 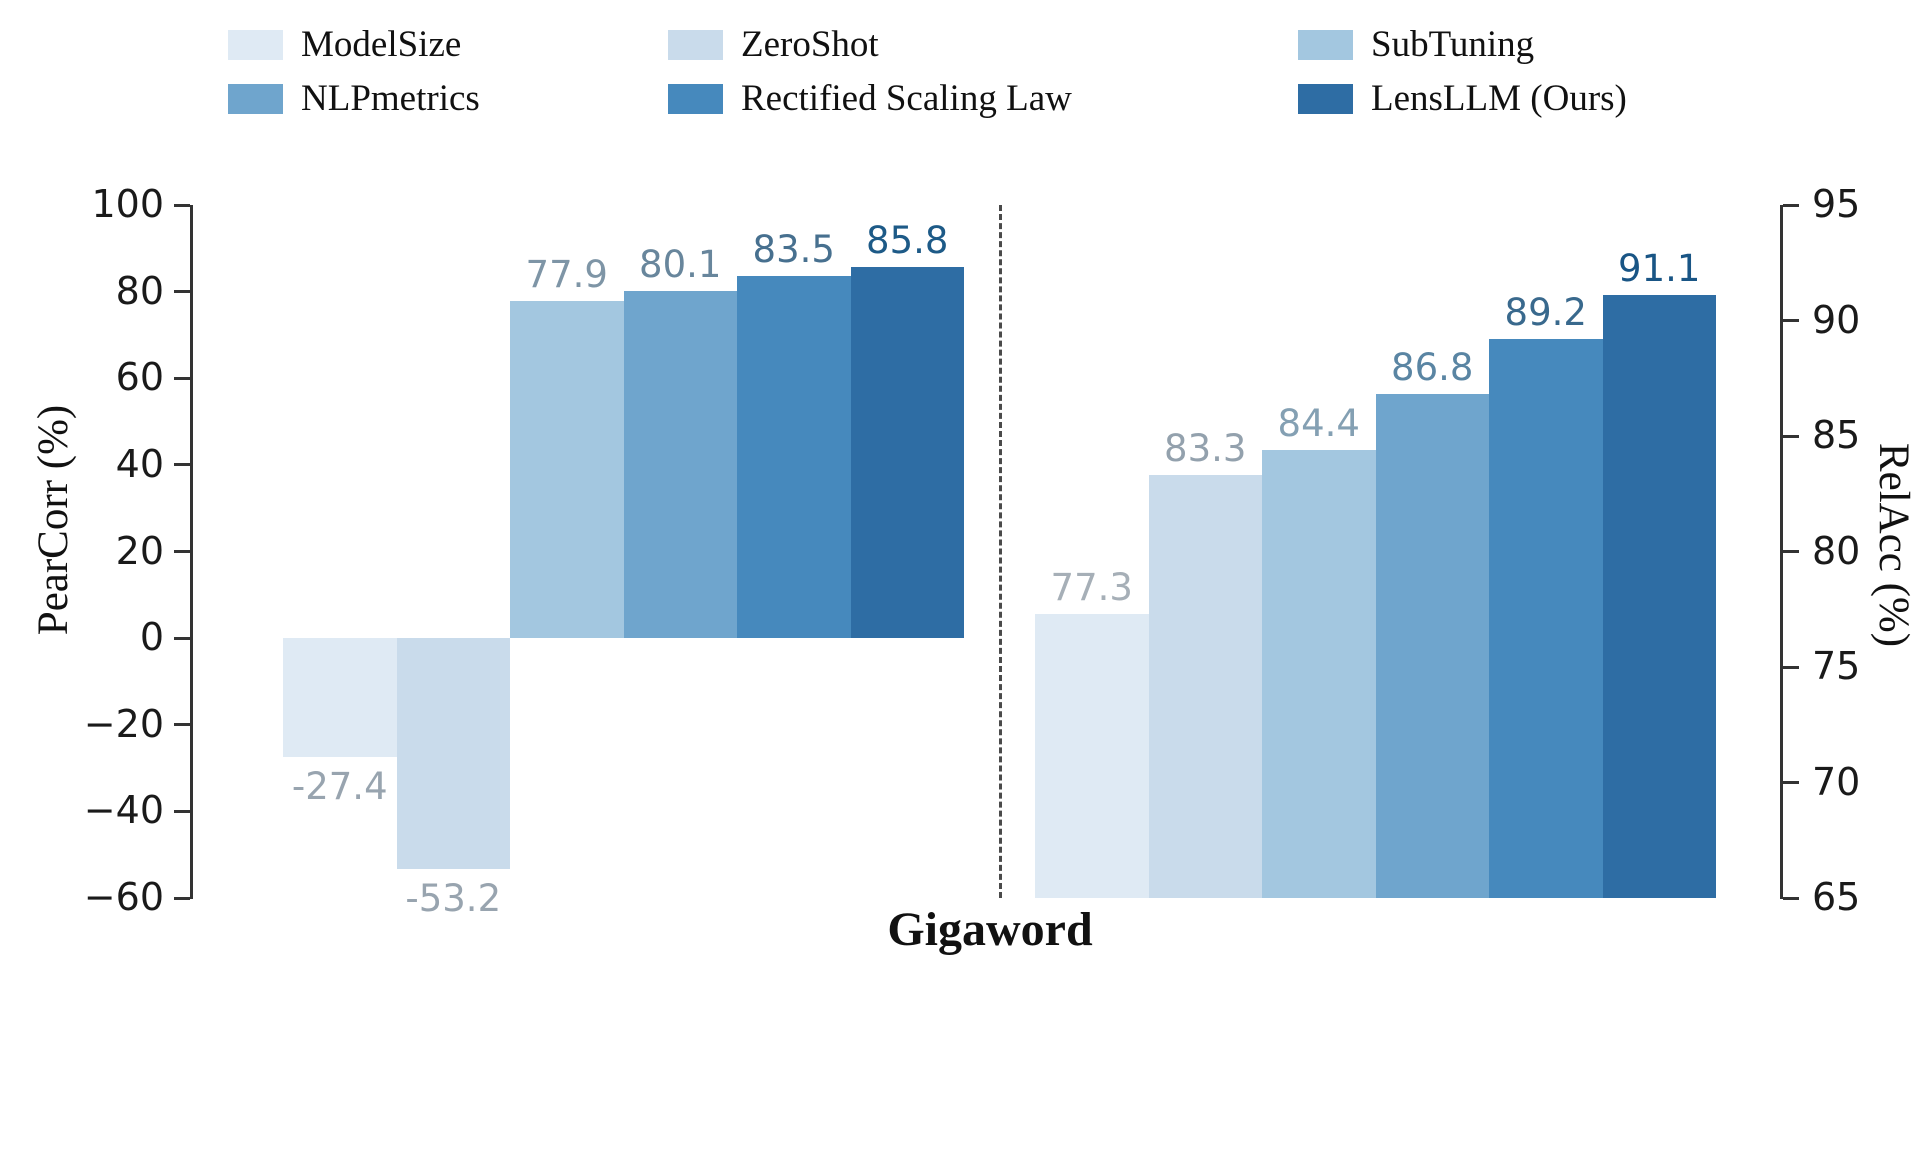 I want to click on bar-value-label: 83.3, so click(x=1205, y=449).